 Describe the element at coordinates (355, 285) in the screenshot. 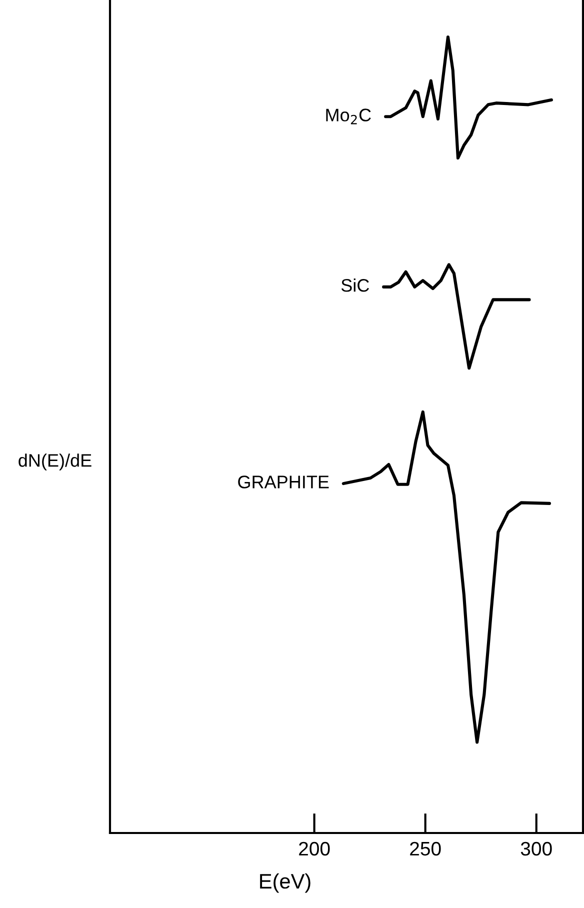

I see `series-label: SiC` at that location.